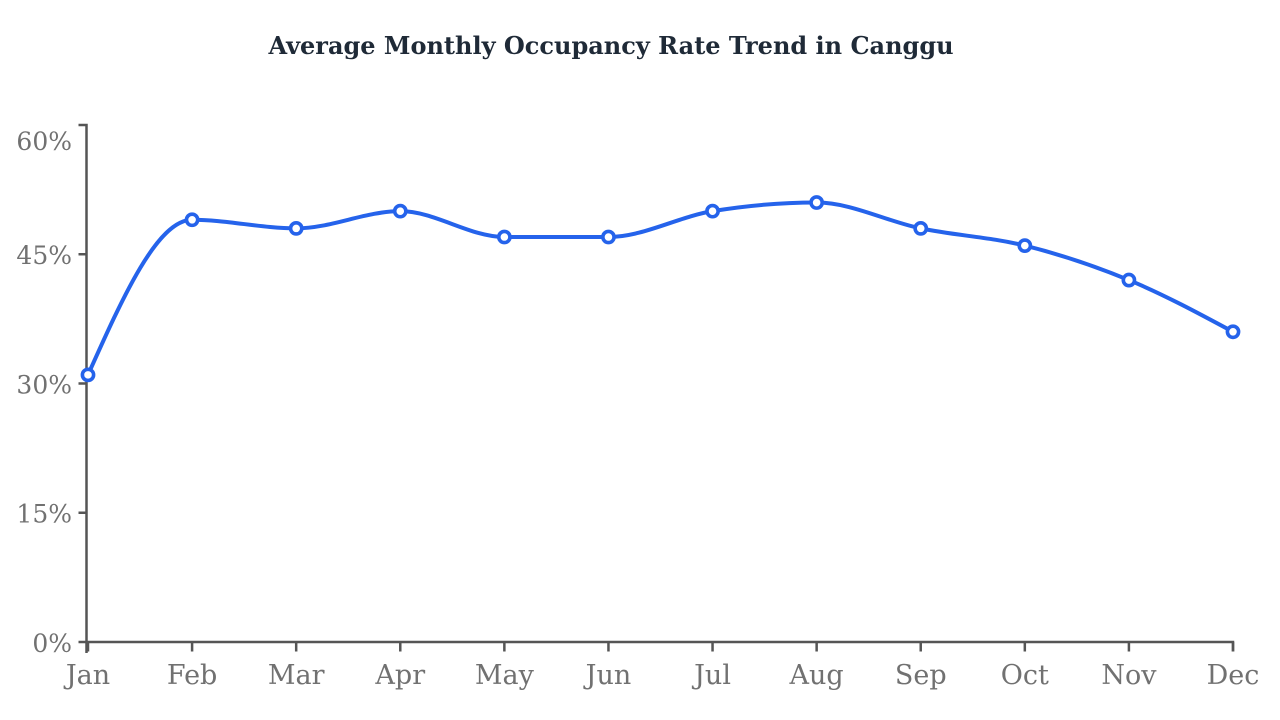 The image size is (1280, 720). What do you see at coordinates (1025, 246) in the screenshot?
I see `data-point-oct` at bounding box center [1025, 246].